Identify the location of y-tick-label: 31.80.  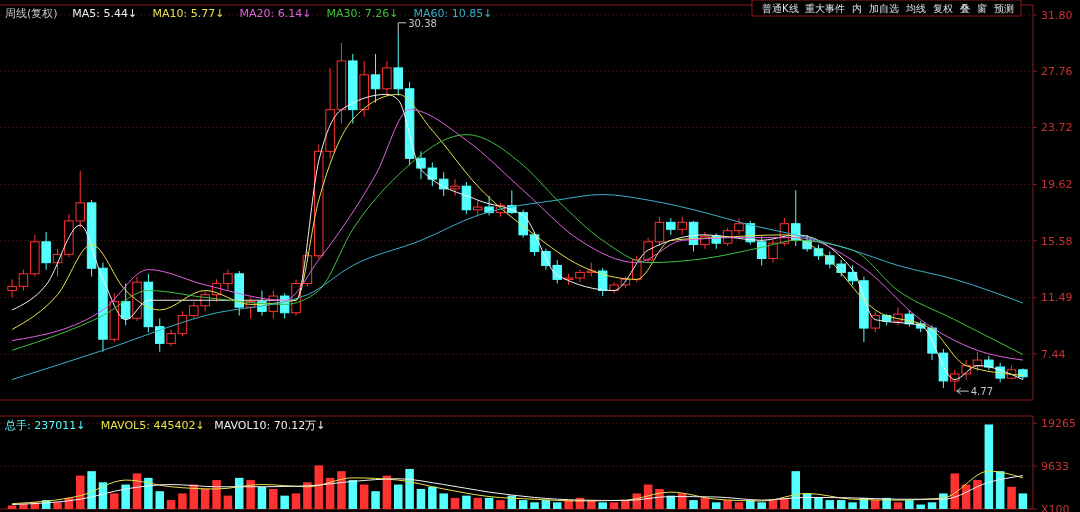
(1057, 15).